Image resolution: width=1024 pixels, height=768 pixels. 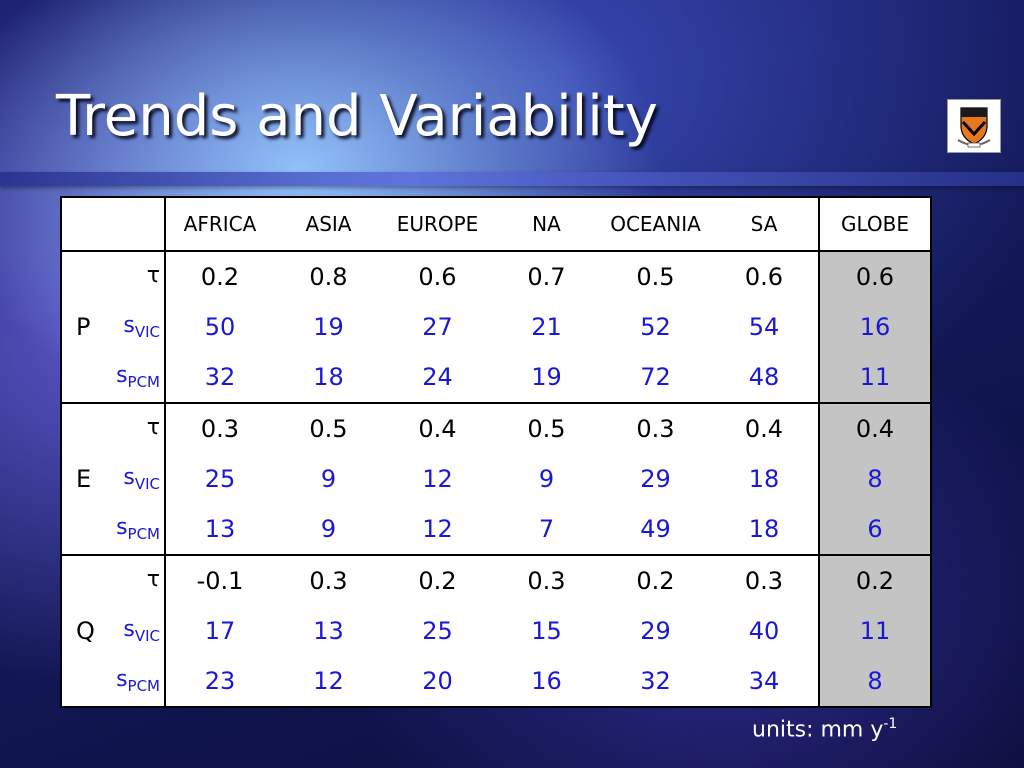 I want to click on value-cell: 40, so click(x=764, y=631).